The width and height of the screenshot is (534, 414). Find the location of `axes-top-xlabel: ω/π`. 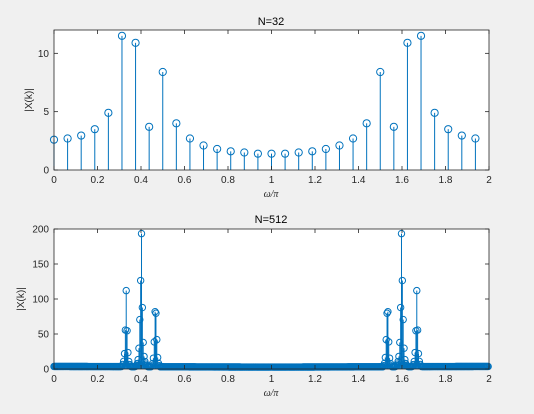

axes-top-xlabel: ω/π is located at coordinates (272, 194).